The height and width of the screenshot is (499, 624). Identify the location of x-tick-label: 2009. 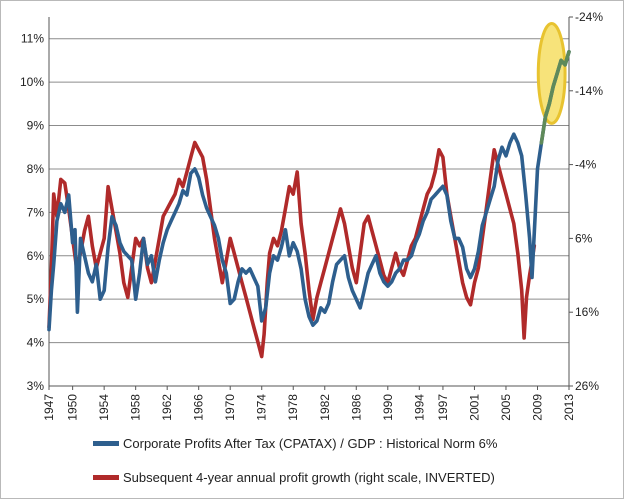
(537, 407).